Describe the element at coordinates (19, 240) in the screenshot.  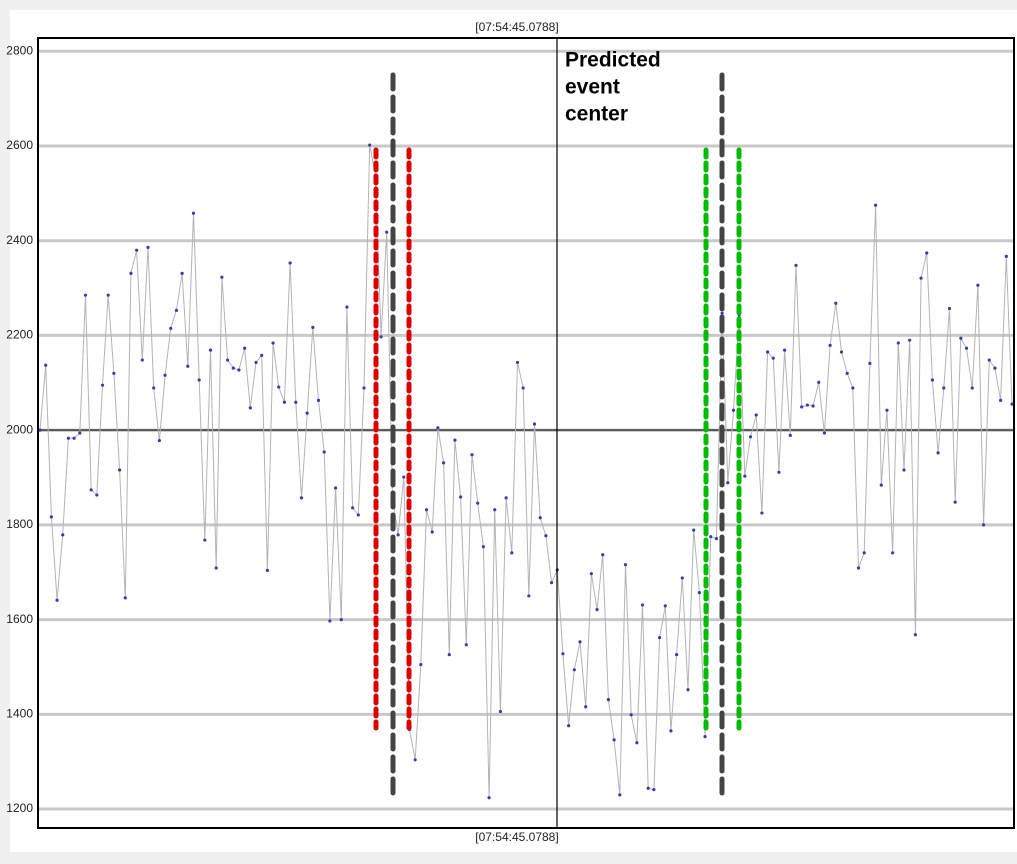
I see `y-tick-label: 2400` at that location.